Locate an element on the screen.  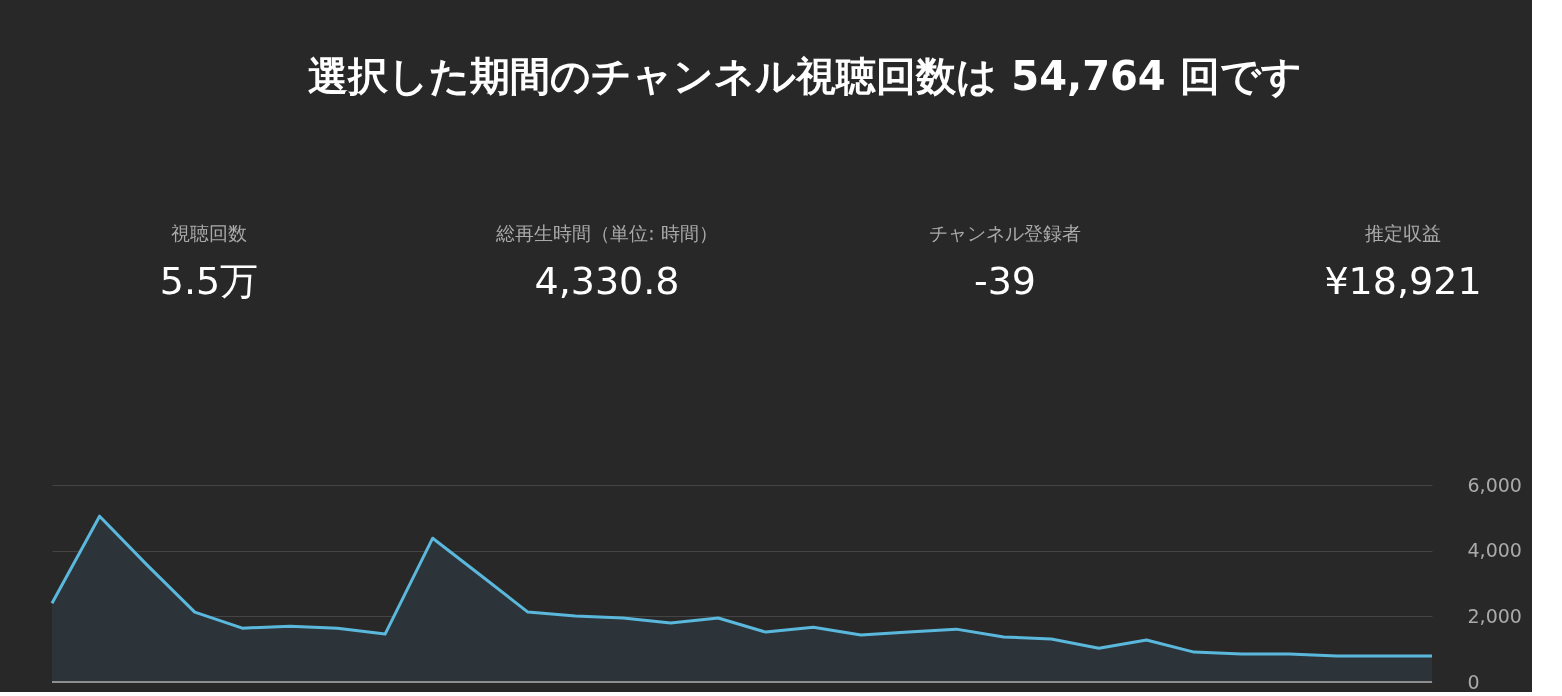
y-tick-label: 6,000 is located at coordinates (1494, 484).